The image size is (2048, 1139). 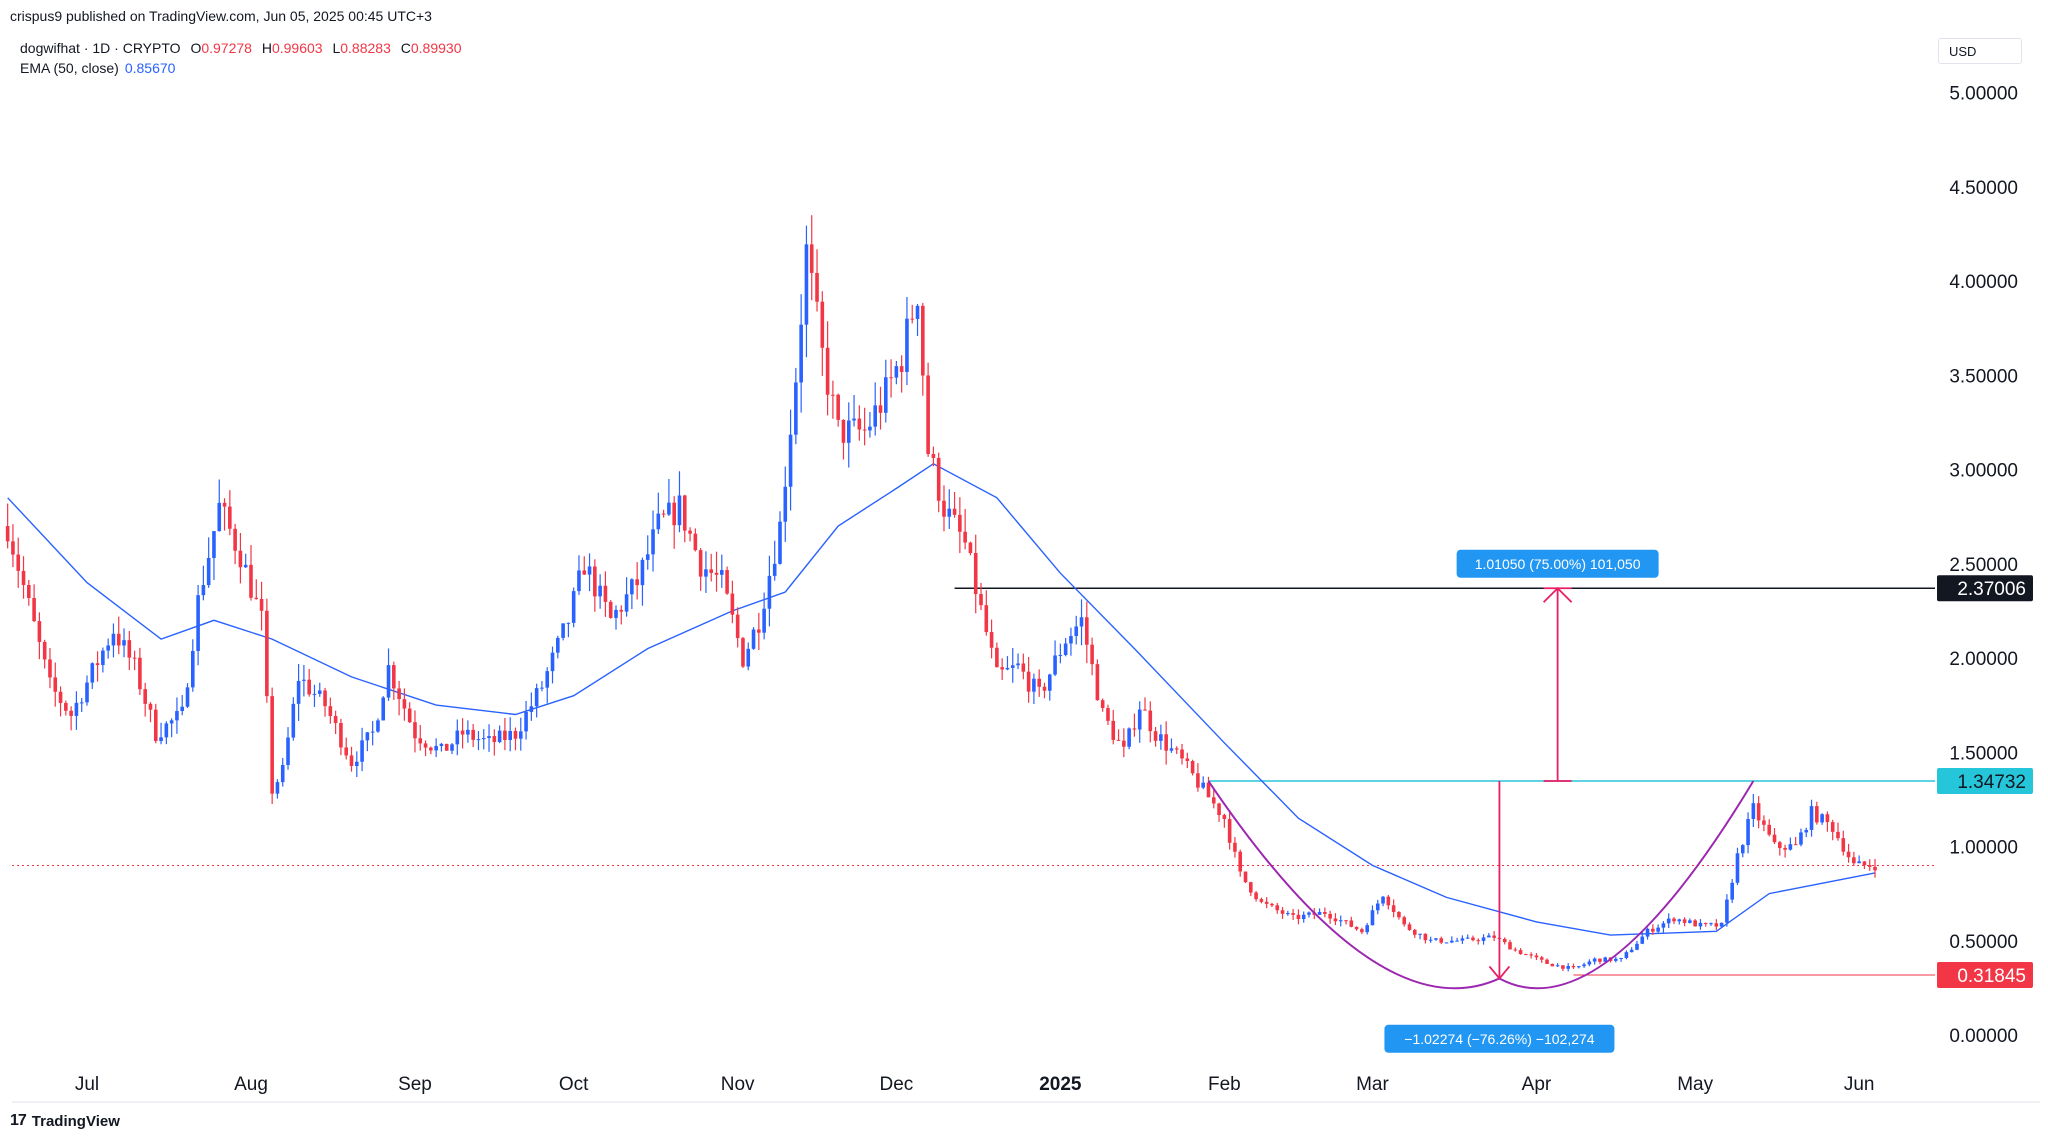 I want to click on y-tick-label: 1.50000, so click(x=1983, y=753).